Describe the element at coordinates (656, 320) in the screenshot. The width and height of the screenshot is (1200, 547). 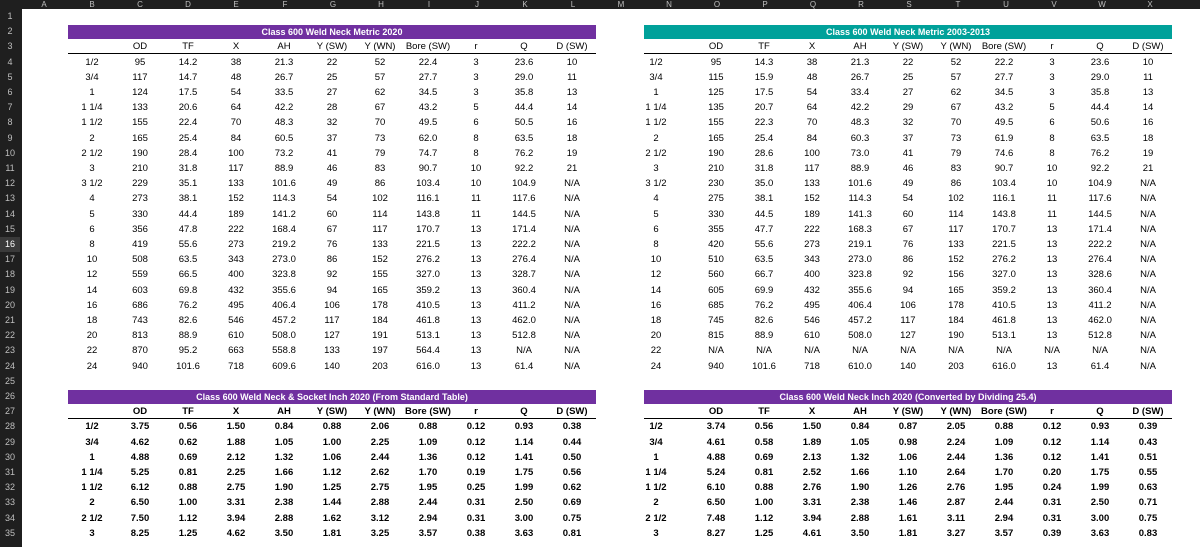
I see `nps-size-cell: 18` at that location.